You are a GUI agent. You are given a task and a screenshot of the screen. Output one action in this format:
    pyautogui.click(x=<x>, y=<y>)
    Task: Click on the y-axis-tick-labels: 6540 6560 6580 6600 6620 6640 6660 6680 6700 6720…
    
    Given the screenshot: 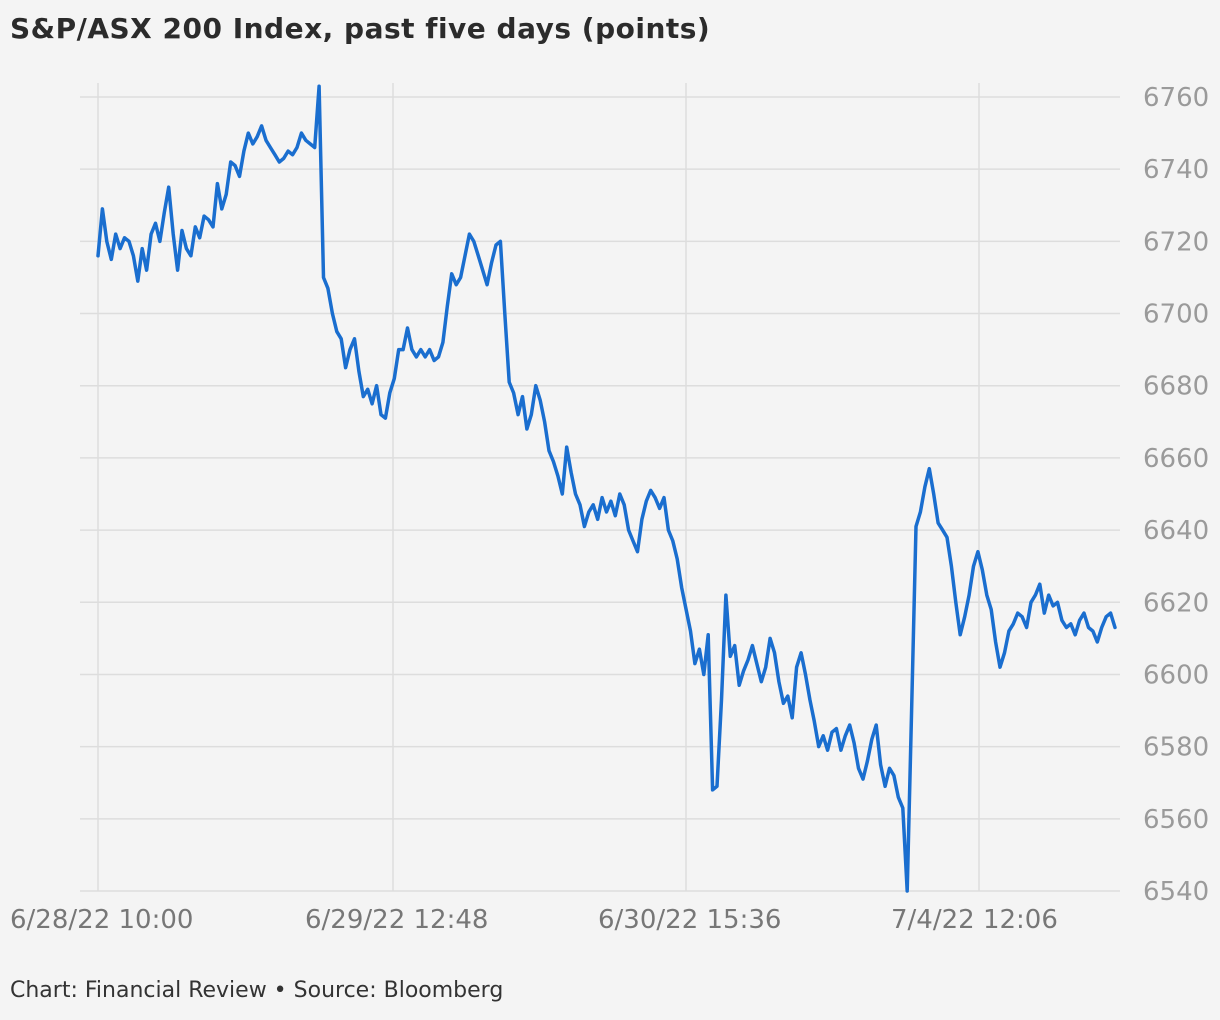 What is the action you would take?
    pyautogui.click(x=1176, y=495)
    